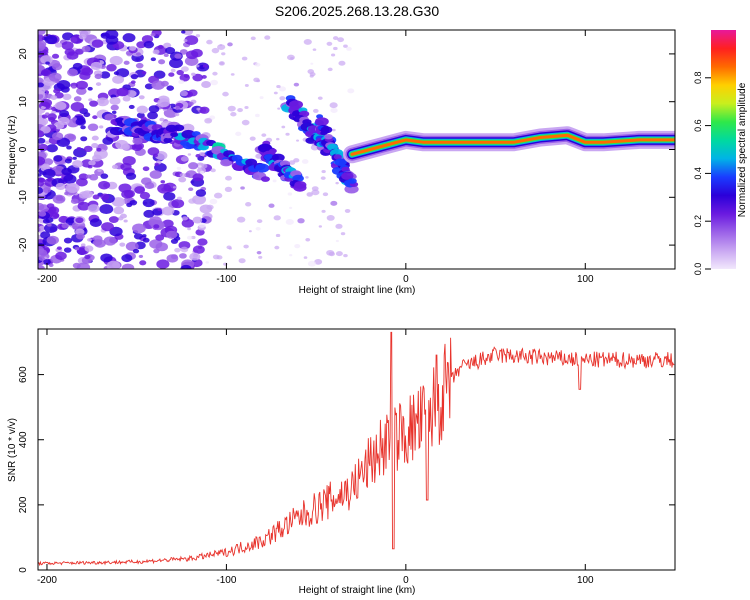 This screenshot has width=750, height=600. Describe the element at coordinates (226, 279) in the screenshot. I see `x-tick-label: -100` at that location.